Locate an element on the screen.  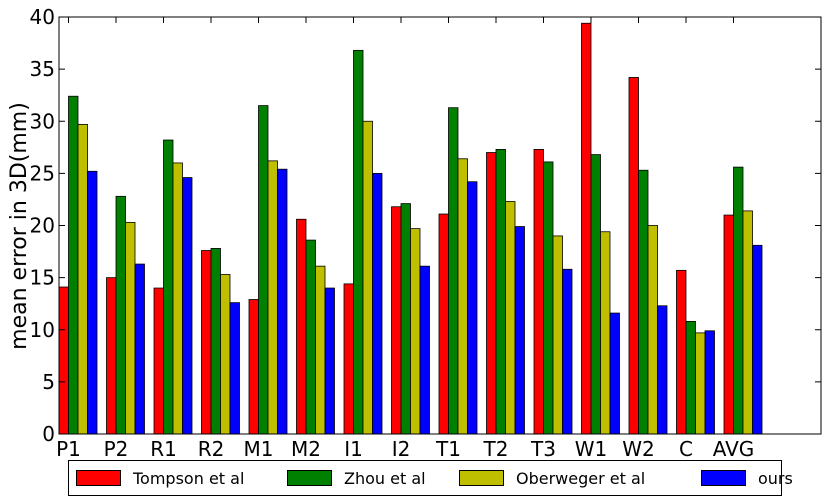
bar-zhou-et-al-t3 is located at coordinates (548, 298).